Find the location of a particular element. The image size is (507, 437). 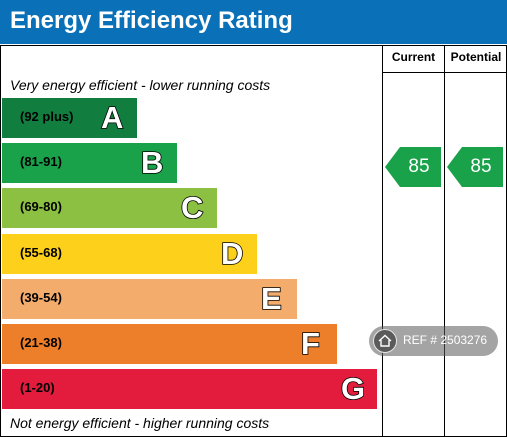

band-letter: F is located at coordinates (310, 343).